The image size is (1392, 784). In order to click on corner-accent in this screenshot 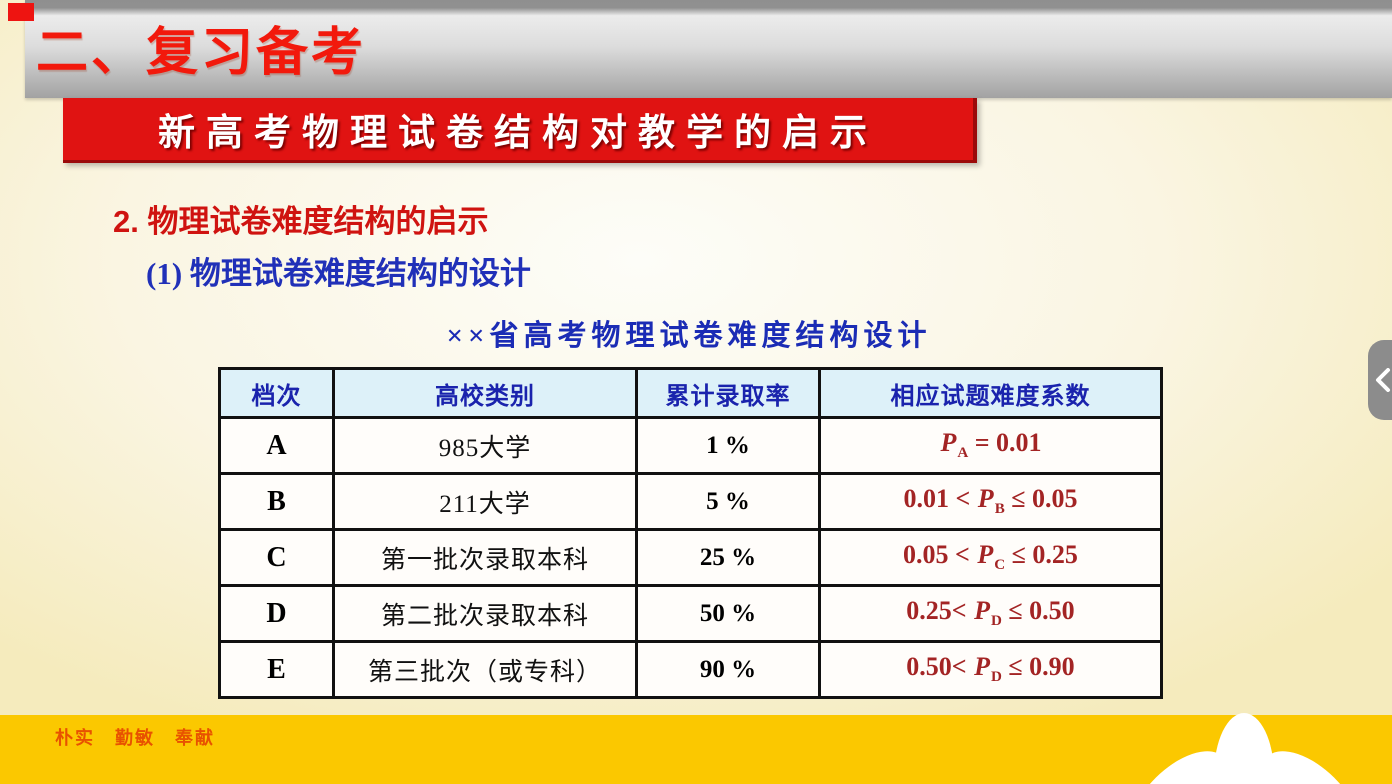, I will do `click(21, 12)`.